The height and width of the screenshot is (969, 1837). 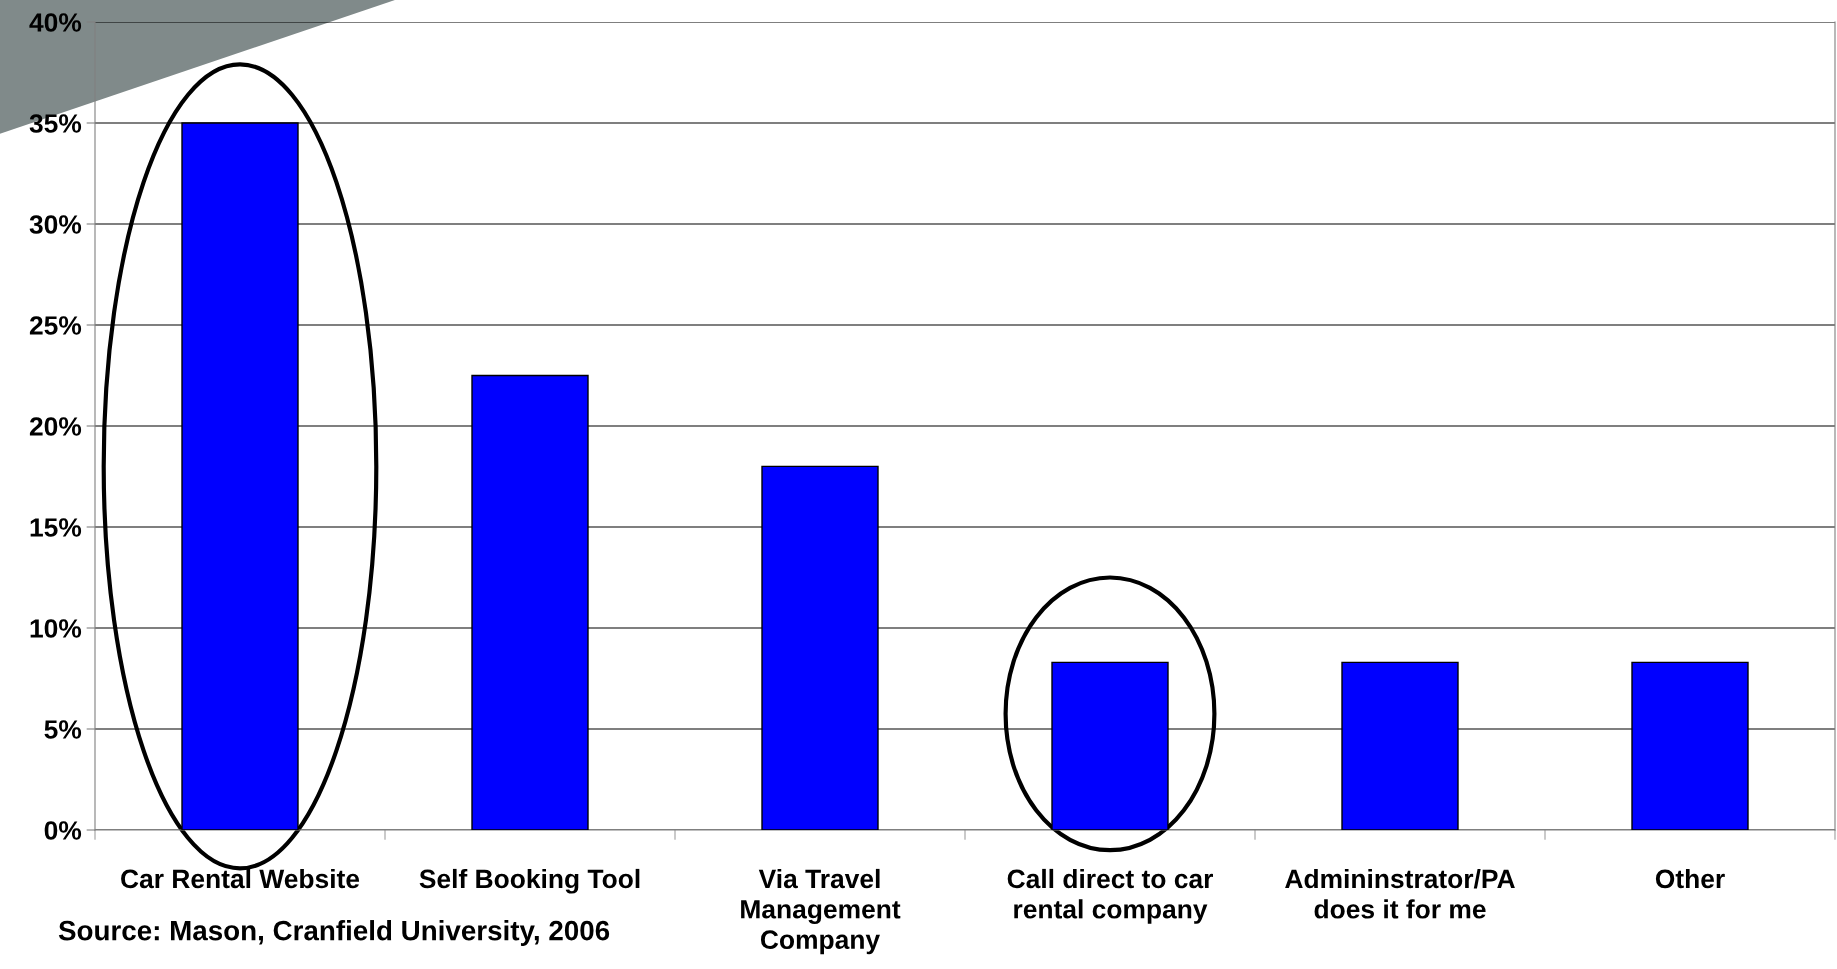 I want to click on y-tick-label: 0%, so click(x=63, y=830).